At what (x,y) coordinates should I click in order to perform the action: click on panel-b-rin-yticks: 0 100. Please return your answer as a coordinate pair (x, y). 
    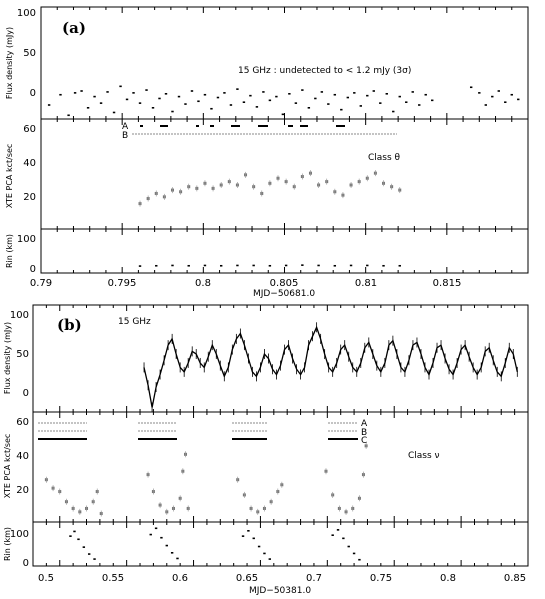
    Looking at the image, I should click on (19, 549).